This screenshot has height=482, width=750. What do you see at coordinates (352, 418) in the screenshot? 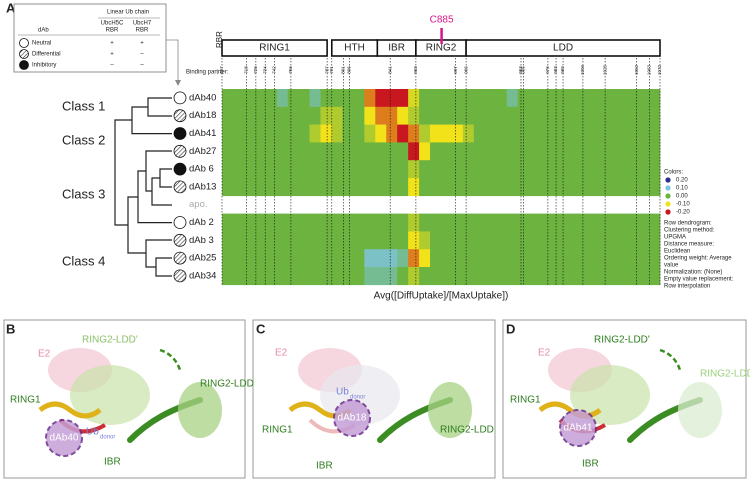
I see `dab-label: dAb18` at bounding box center [352, 418].